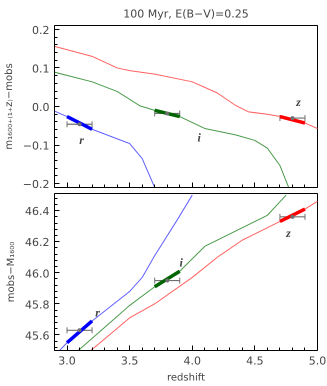  I want to click on y-tick-label: −0.1, so click(36, 146).